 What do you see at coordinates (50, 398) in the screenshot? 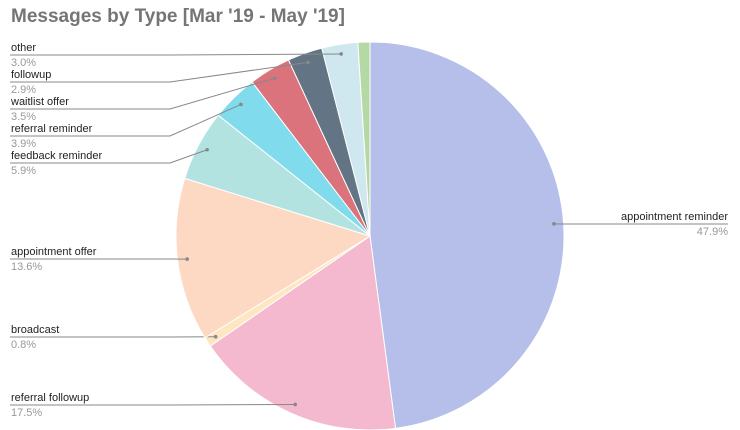
I see `slice-label: referral followup` at bounding box center [50, 398].